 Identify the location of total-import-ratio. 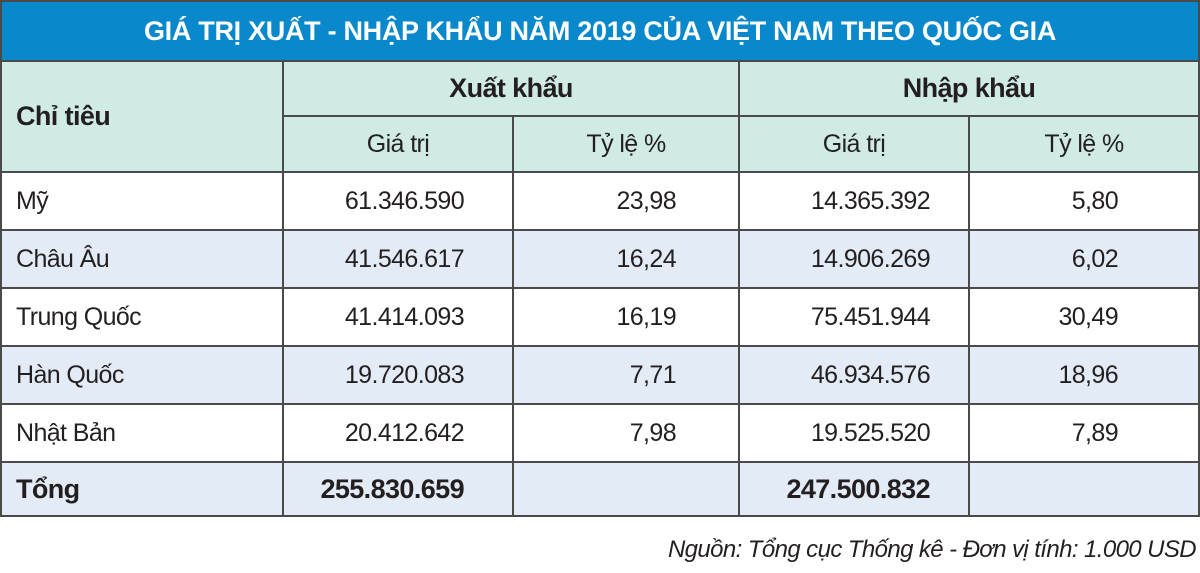
(1083, 489).